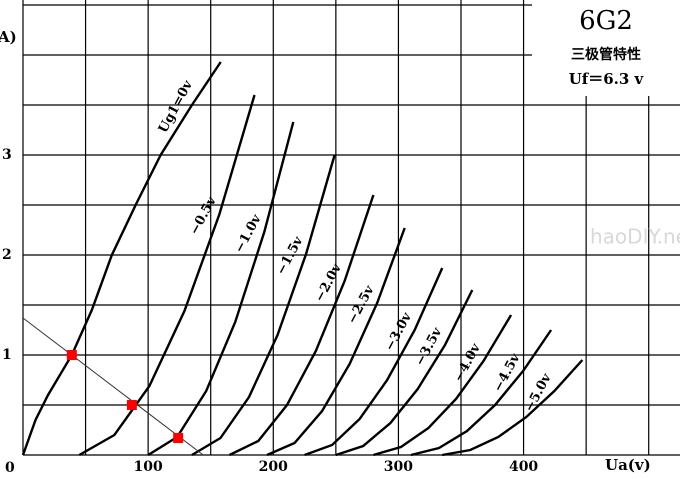  I want to click on x-tick-label: 300, so click(398, 467).